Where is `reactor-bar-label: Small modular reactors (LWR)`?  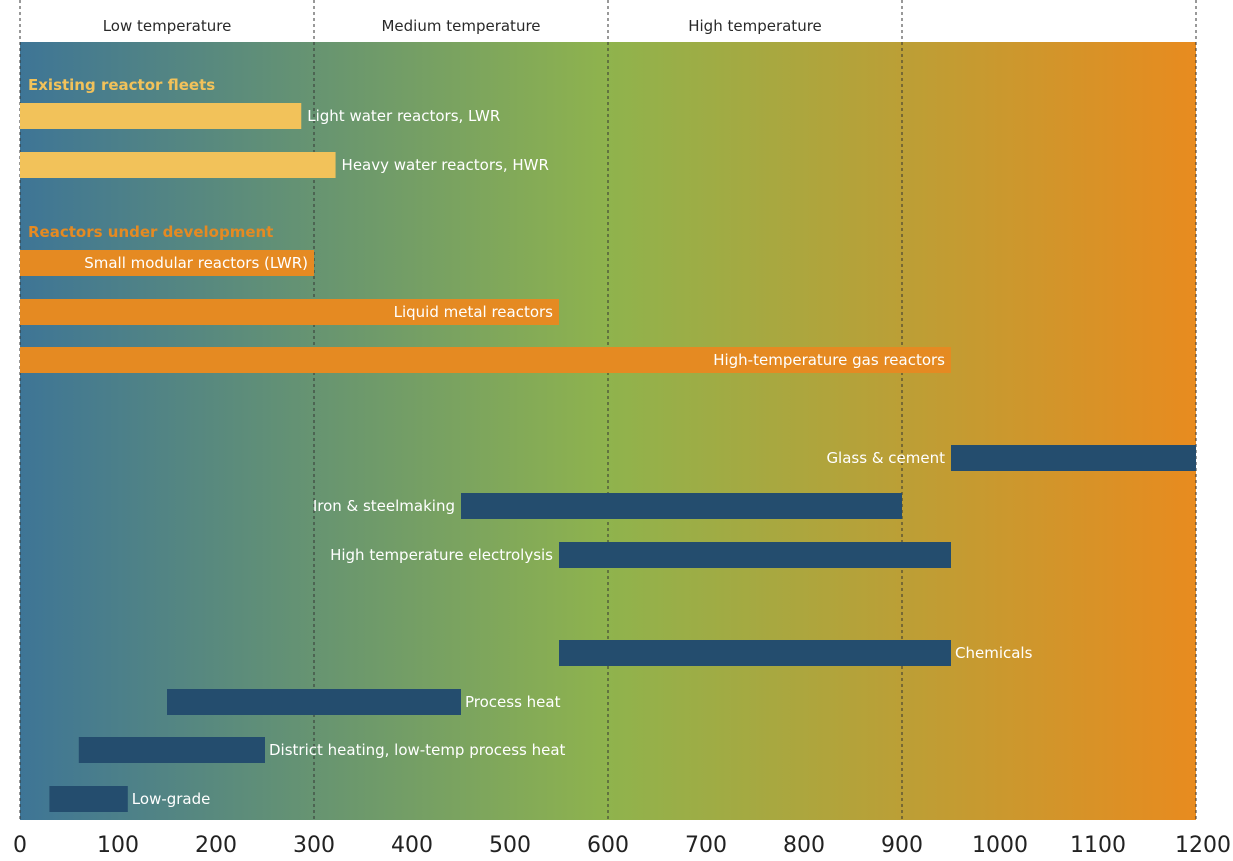 reactor-bar-label: Small modular reactors (LWR) is located at coordinates (196, 263).